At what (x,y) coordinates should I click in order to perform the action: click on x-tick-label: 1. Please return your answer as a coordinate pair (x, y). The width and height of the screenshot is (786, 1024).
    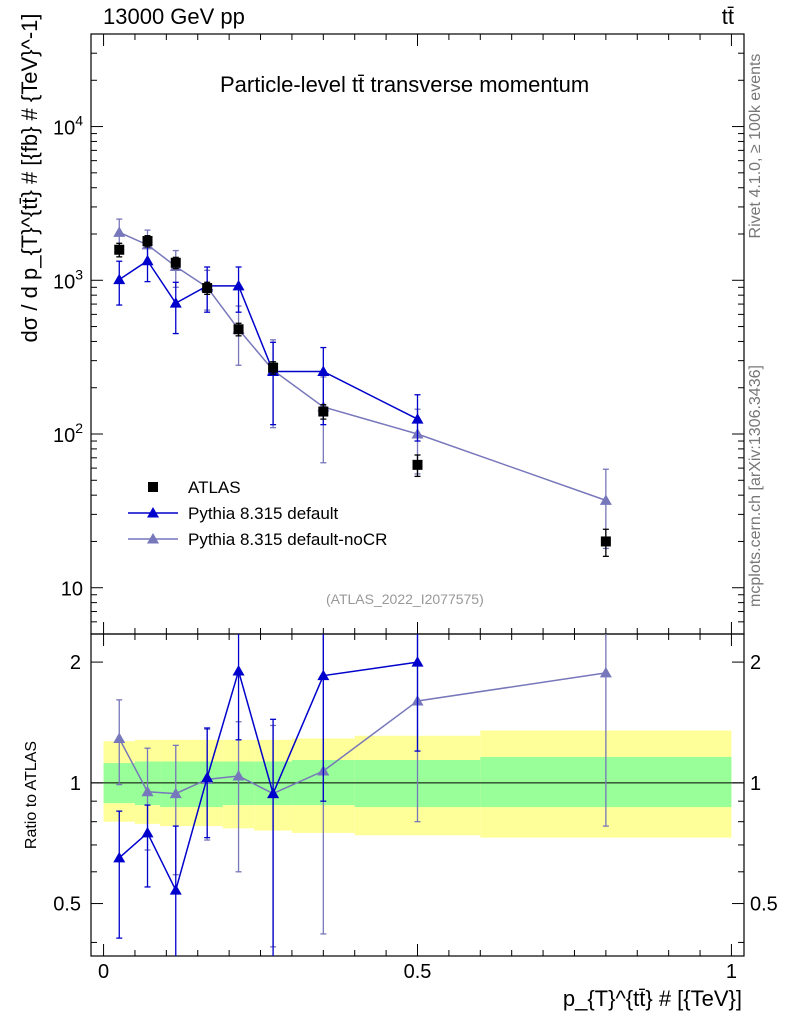
    Looking at the image, I should click on (731, 972).